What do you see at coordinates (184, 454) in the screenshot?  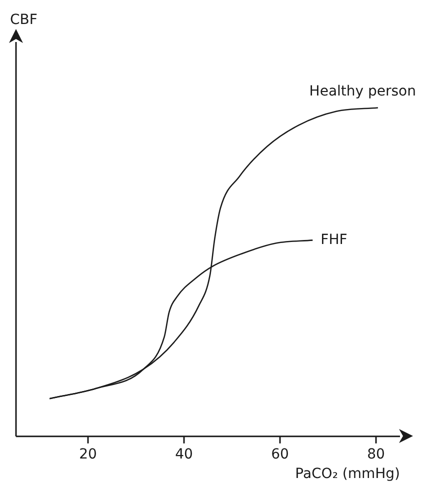 I see `x-tick-label: 40` at bounding box center [184, 454].